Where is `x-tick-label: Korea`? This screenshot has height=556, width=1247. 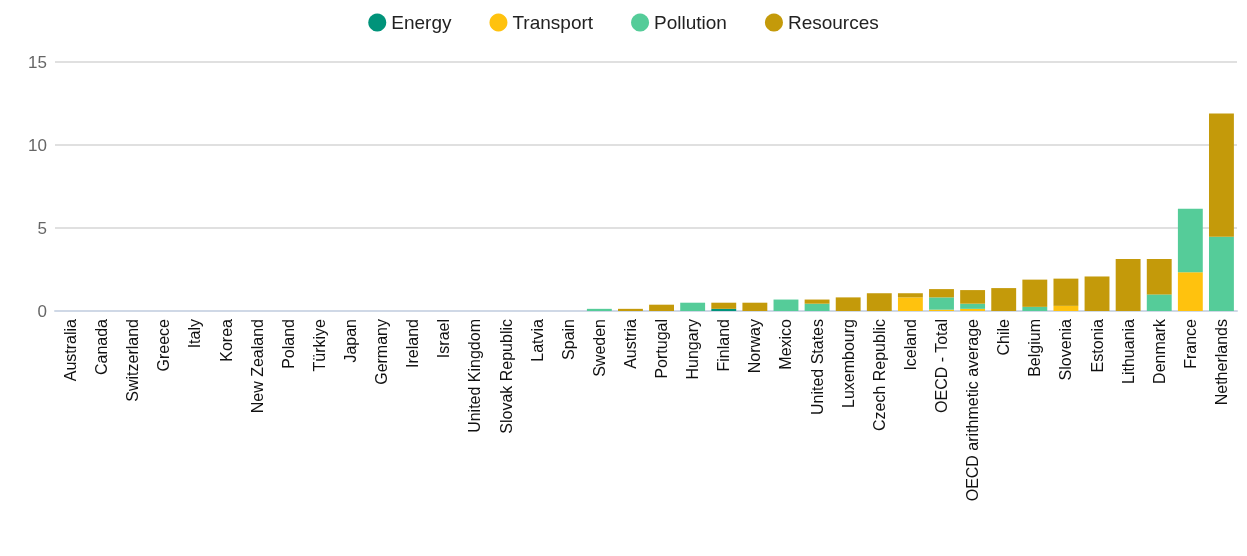 x-tick-label: Korea is located at coordinates (226, 340).